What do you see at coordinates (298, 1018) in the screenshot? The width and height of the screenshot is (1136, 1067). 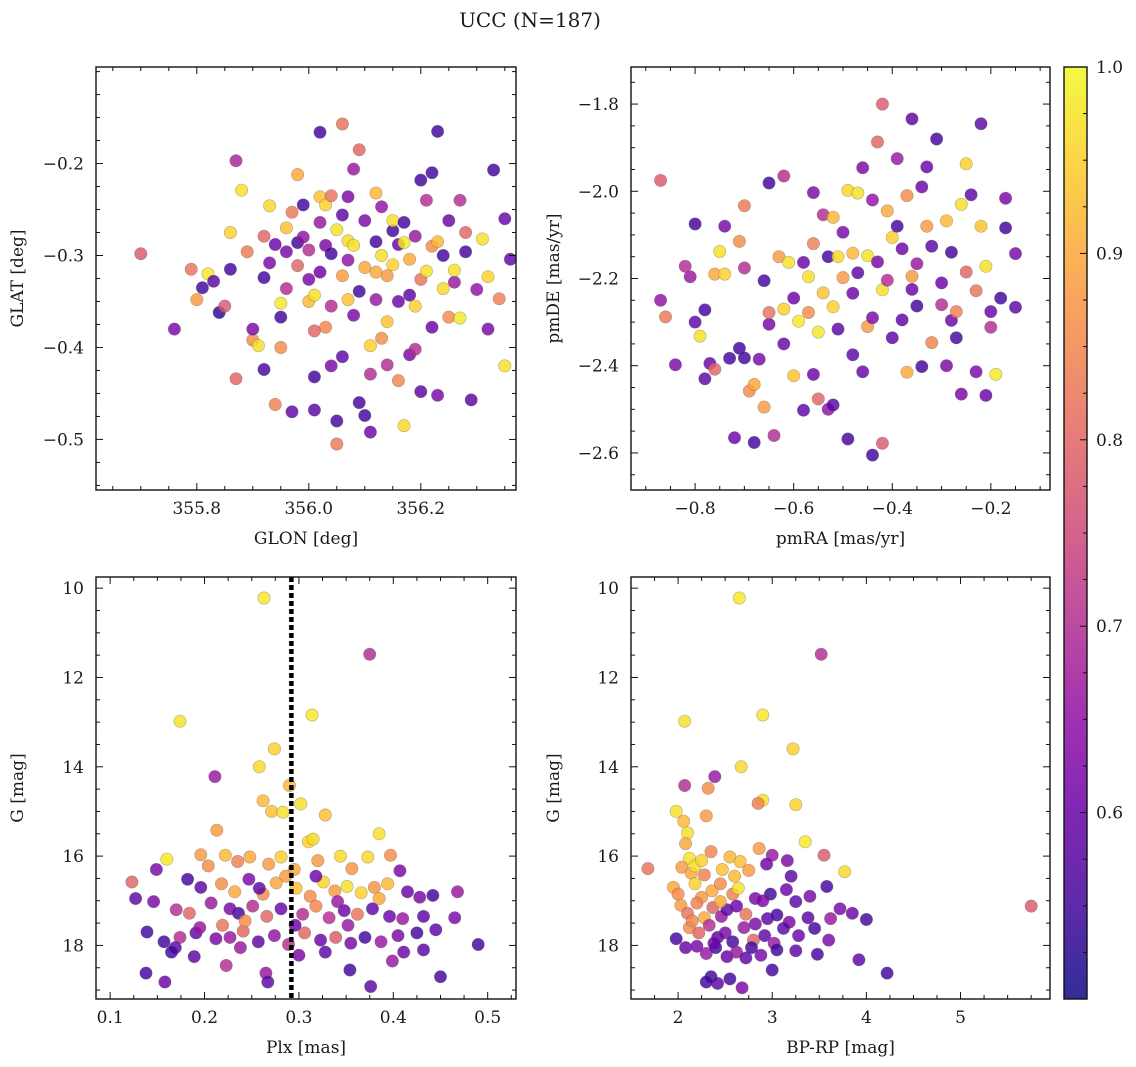 I see `x-tick-label: 0.3` at bounding box center [298, 1018].